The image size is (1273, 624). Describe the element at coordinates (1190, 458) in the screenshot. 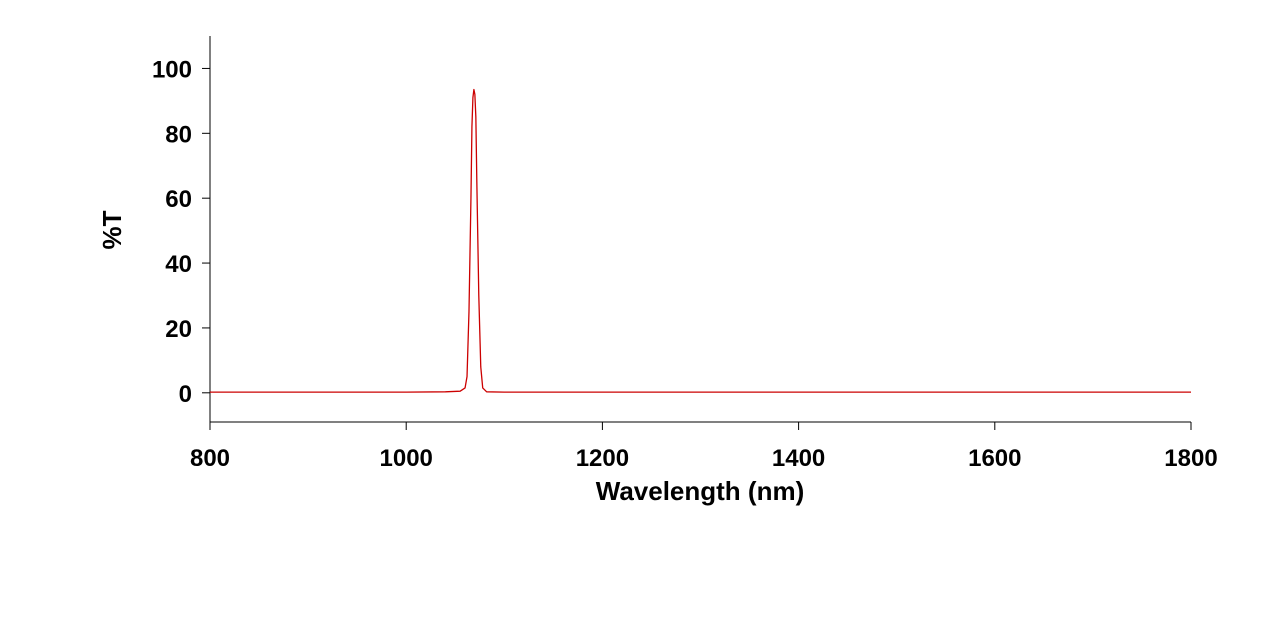

I see `x-tick-label: 1800` at that location.